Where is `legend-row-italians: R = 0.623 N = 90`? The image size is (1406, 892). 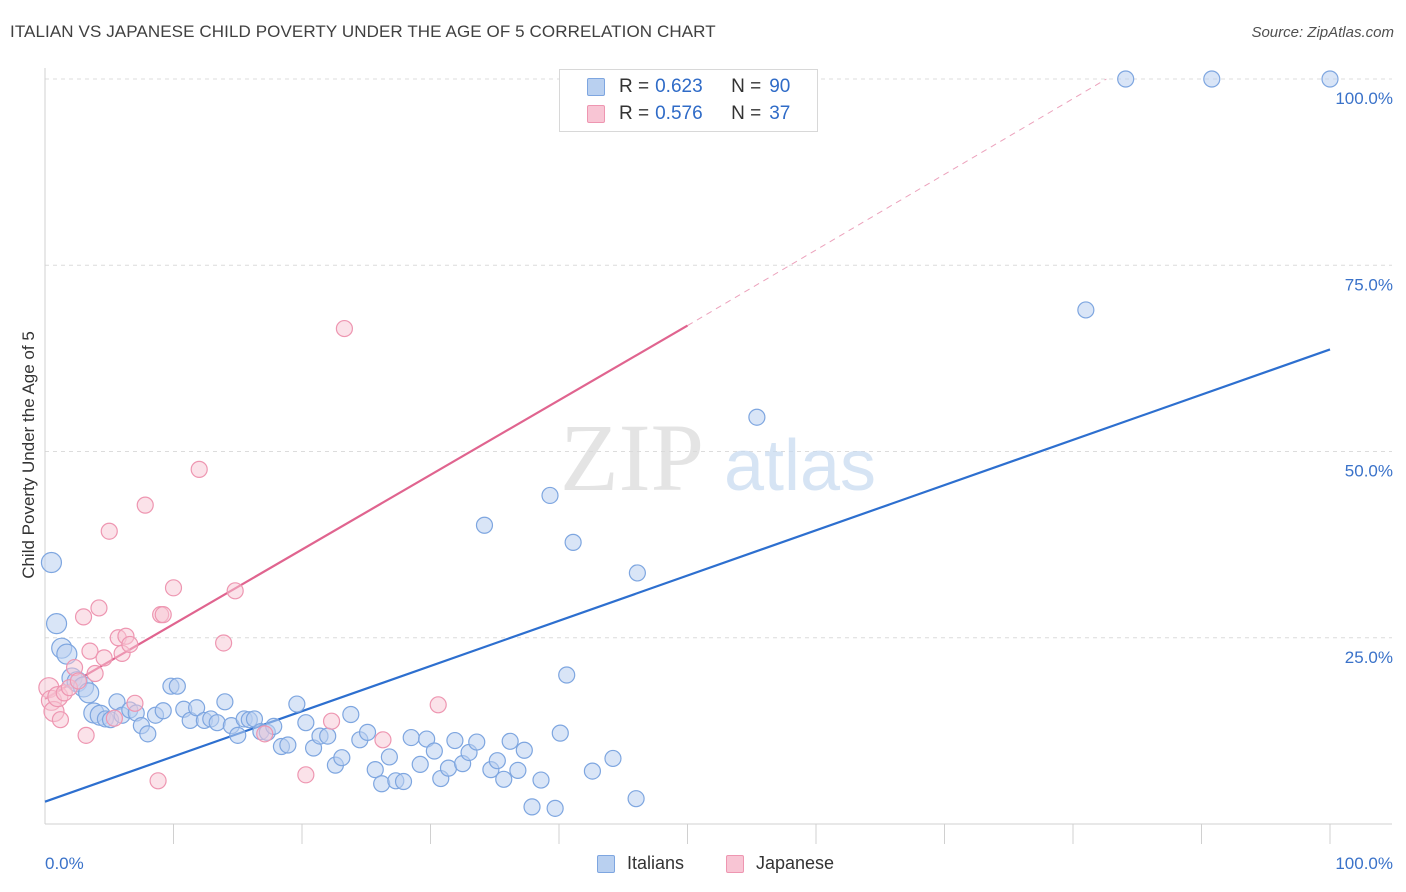 legend-row-italians: R = 0.623 N = 90 is located at coordinates (688, 87).